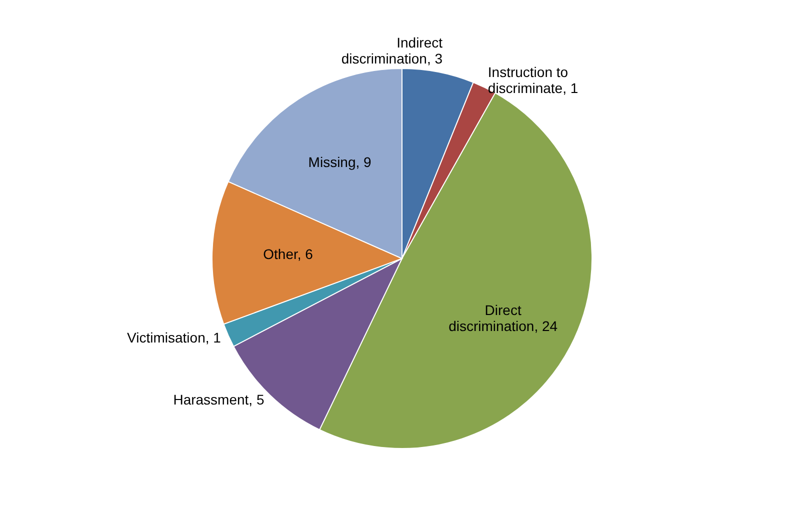  What do you see at coordinates (288, 254) in the screenshot?
I see `data-label: Other, 6` at bounding box center [288, 254].